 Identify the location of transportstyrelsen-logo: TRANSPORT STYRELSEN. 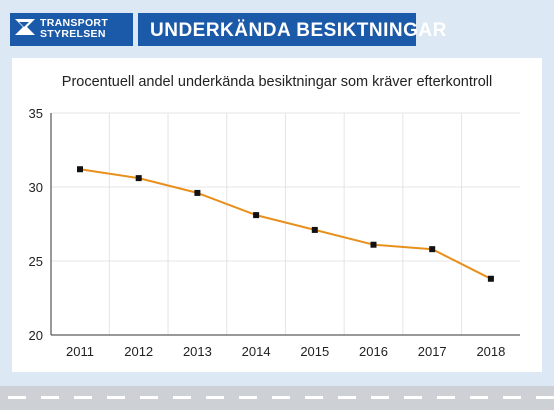
(71, 29).